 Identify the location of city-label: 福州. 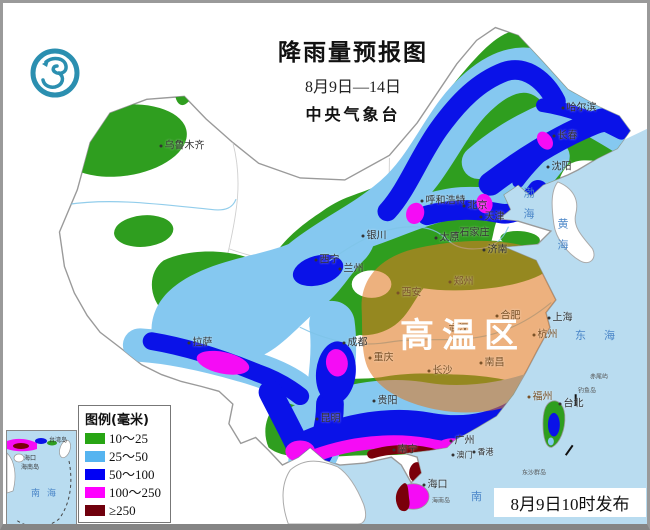
(540, 395).